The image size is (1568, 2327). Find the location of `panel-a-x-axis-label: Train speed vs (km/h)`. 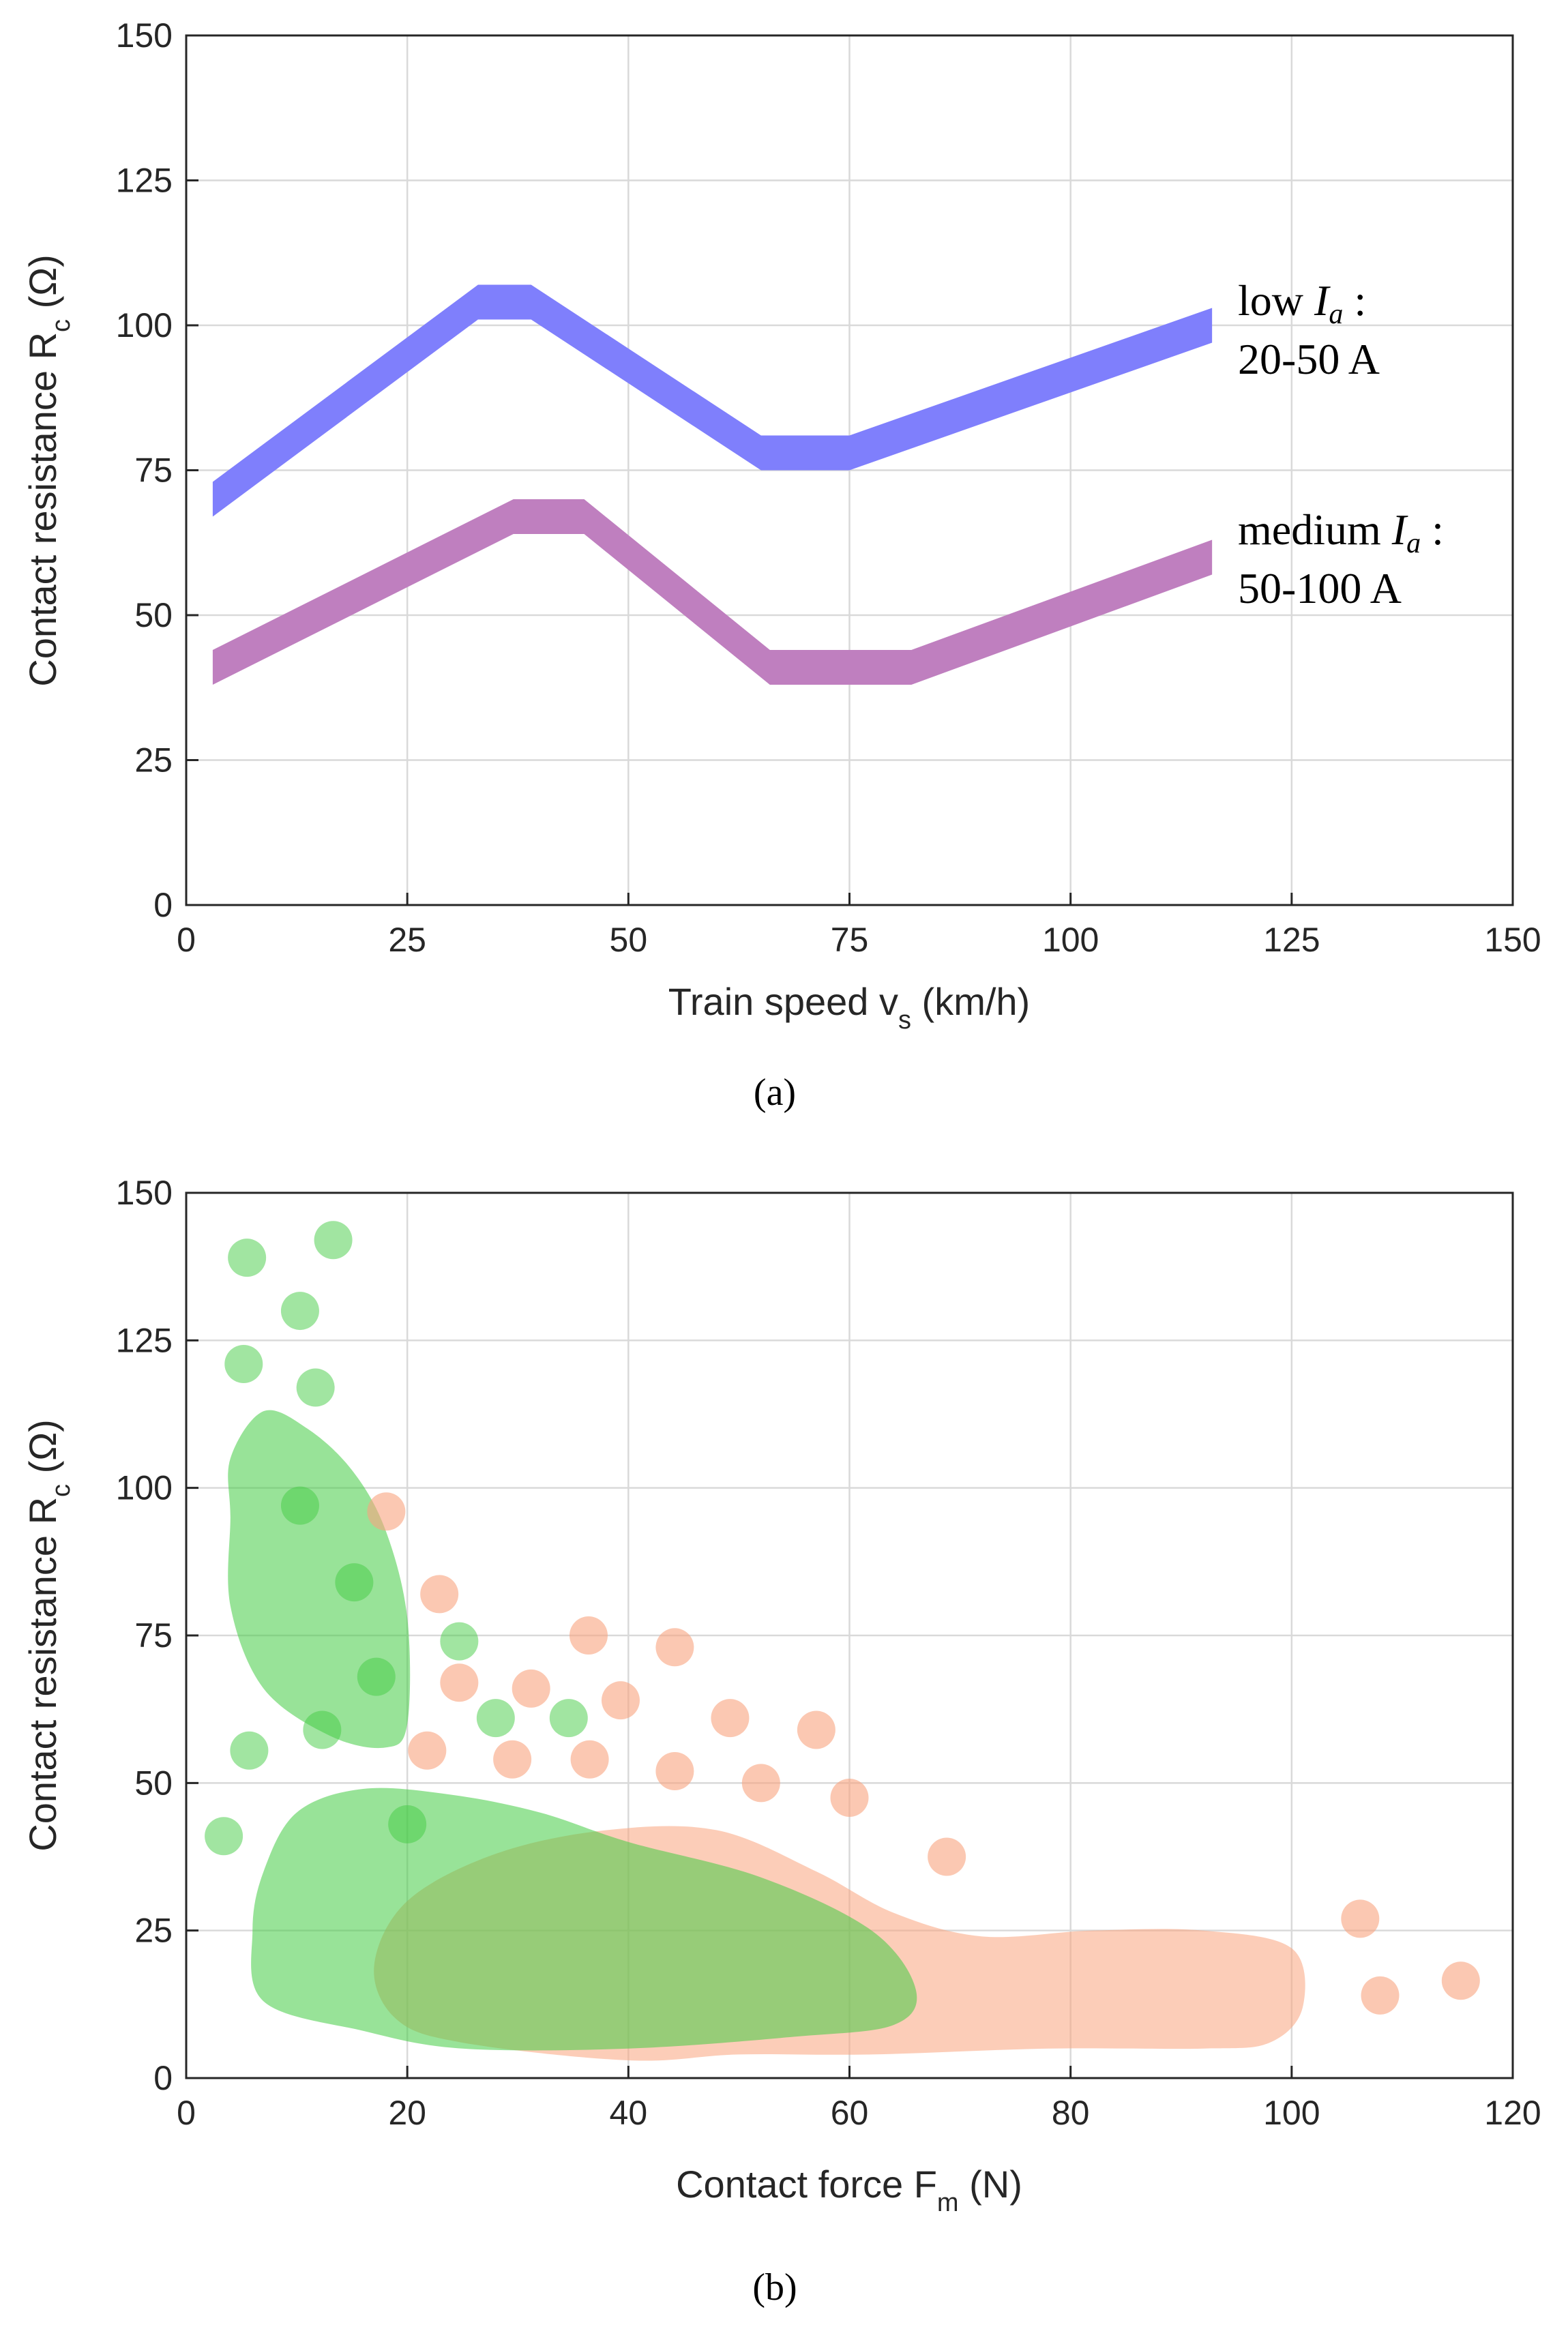

panel-a-x-axis-label: Train speed vs (km/h) is located at coordinates (849, 1008).